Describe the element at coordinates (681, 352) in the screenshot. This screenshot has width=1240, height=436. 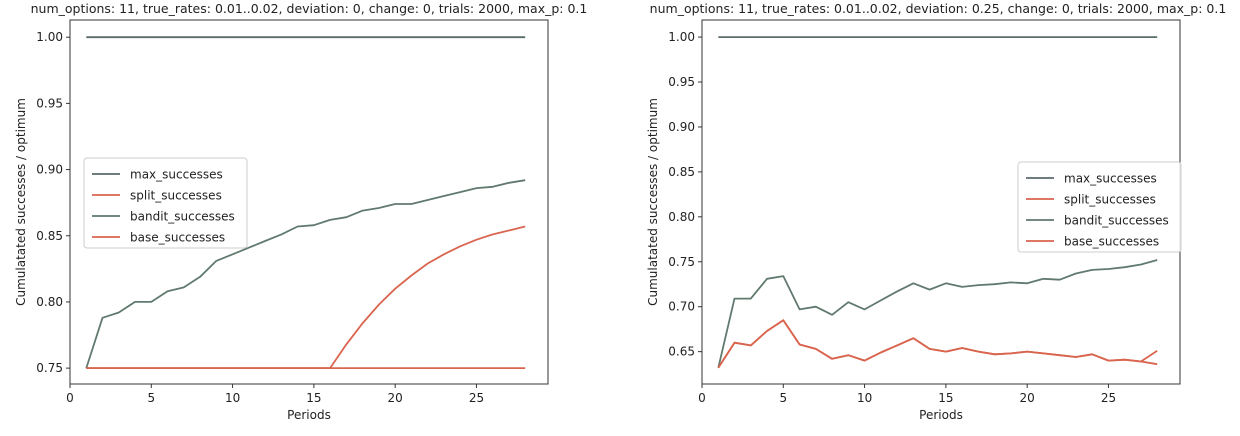
I see `y-tick-label: 0.65` at that location.